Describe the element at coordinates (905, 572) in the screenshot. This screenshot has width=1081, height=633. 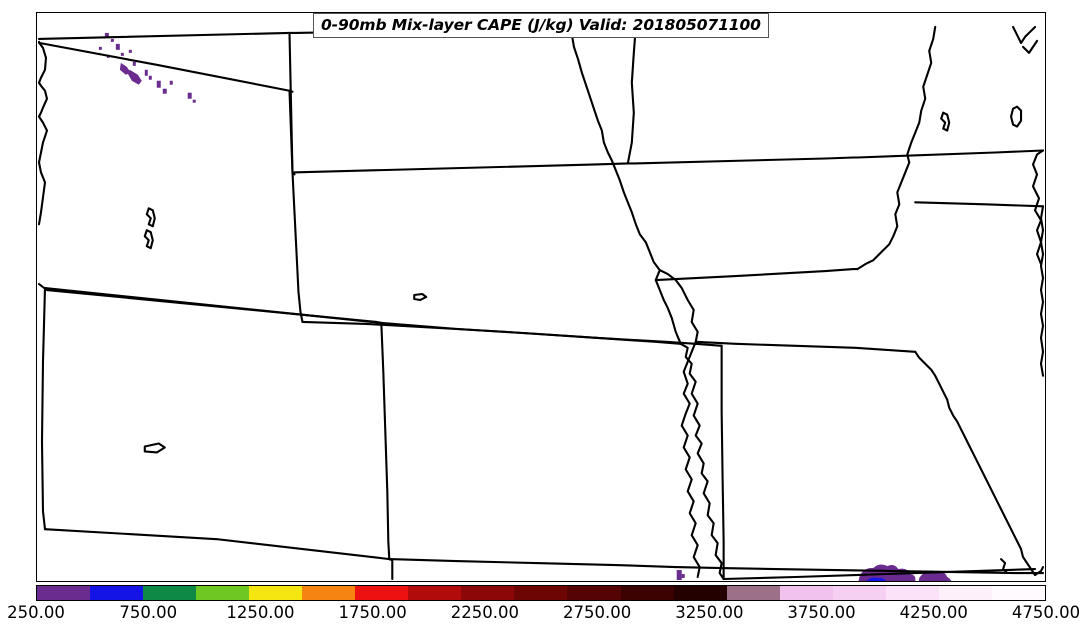
I see `cape-feature-southern-plains` at that location.